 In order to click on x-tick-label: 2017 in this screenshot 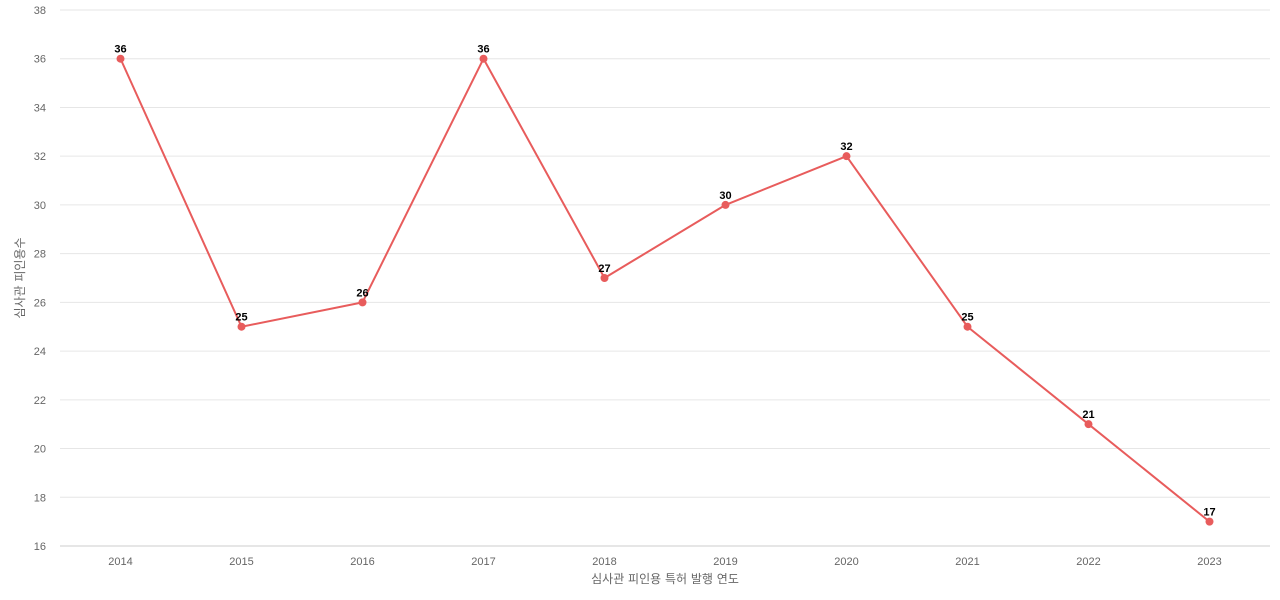, I will do `click(483, 562)`.